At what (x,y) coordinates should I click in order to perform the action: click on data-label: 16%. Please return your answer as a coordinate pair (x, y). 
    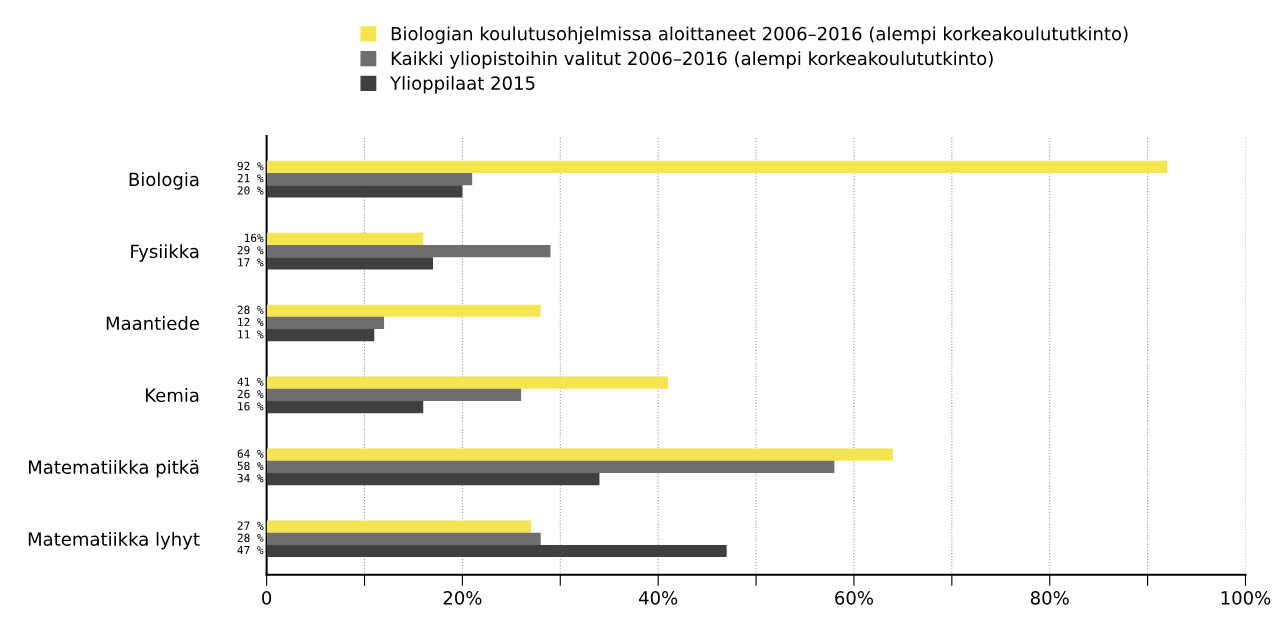
    Looking at the image, I should click on (254, 238).